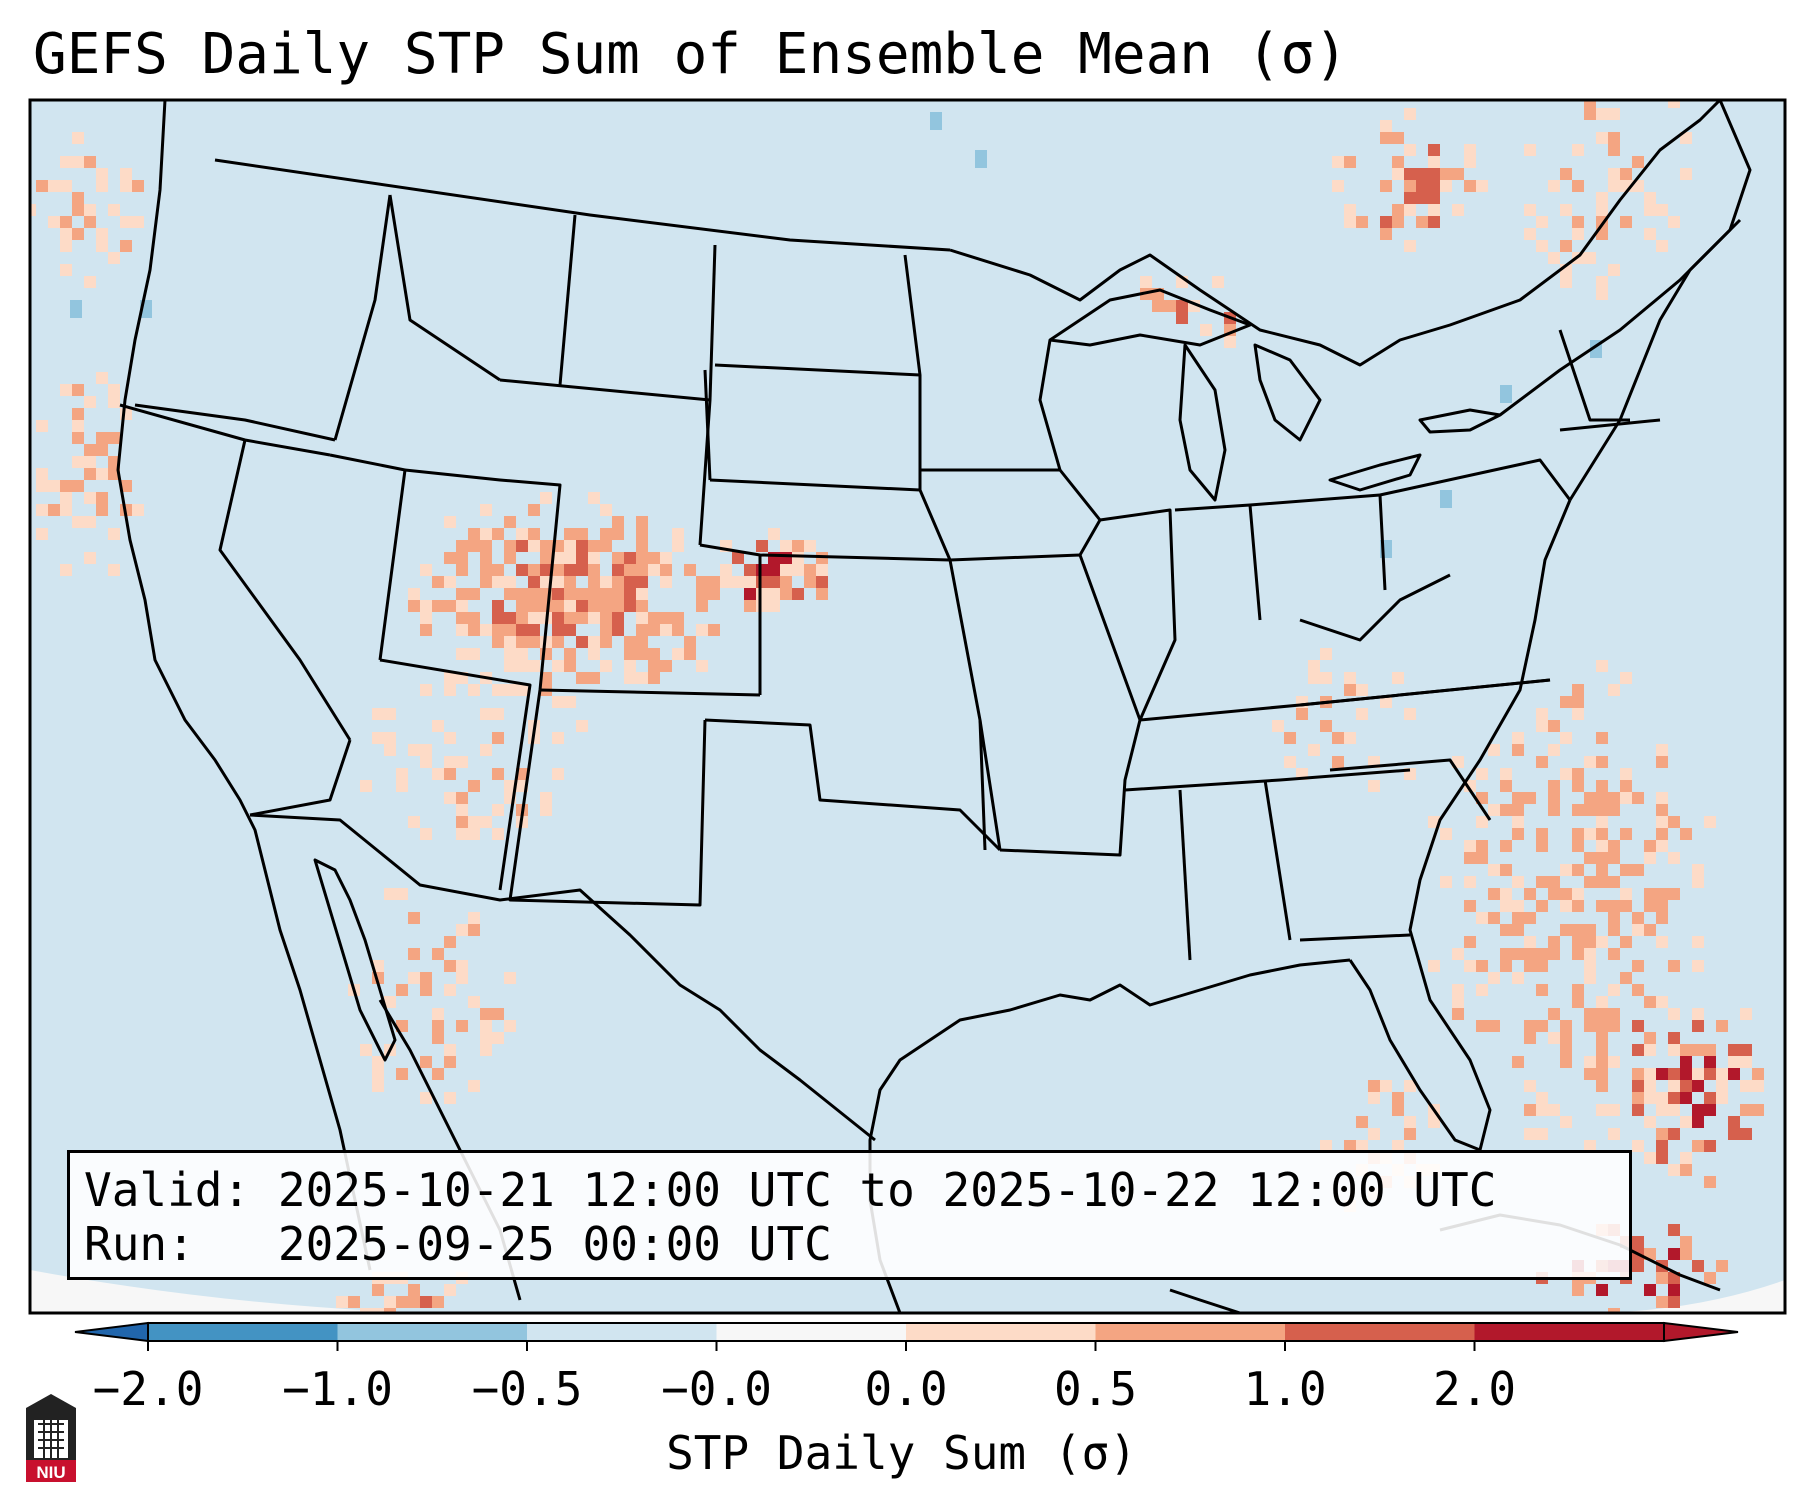  I want to click on st-lawrence, so click(1620, 317).